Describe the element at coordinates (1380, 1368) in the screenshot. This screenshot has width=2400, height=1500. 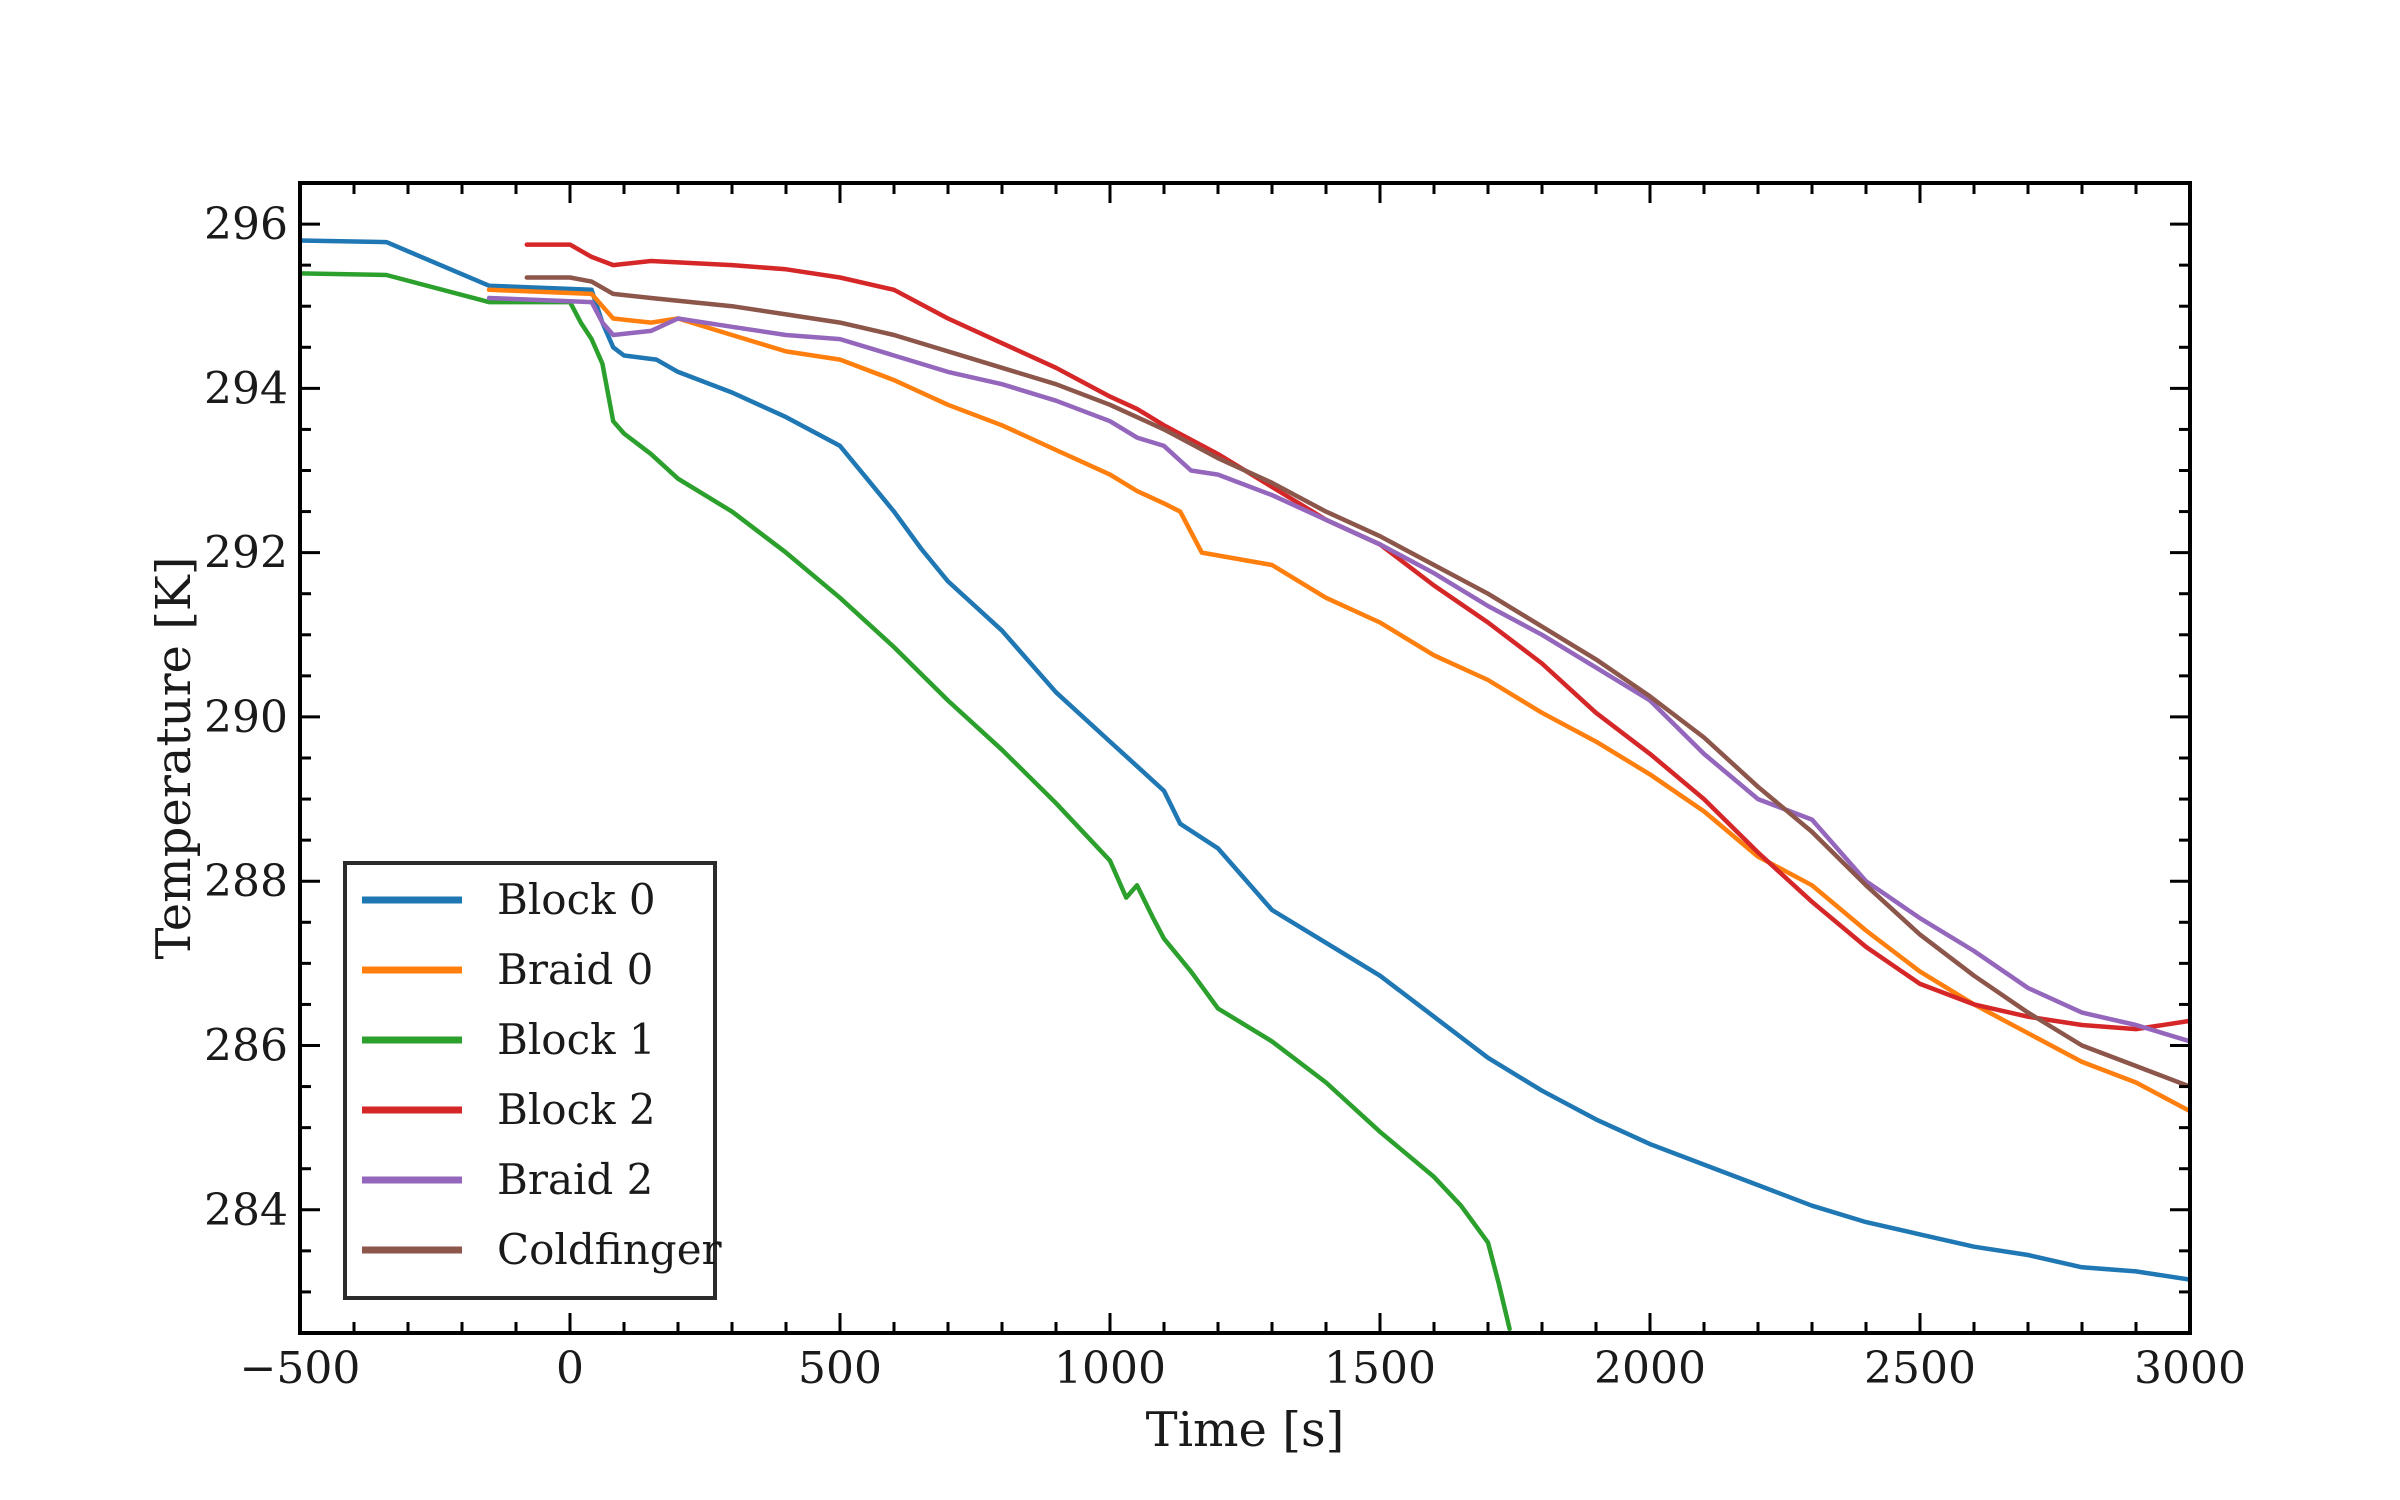
I see `x-tick-label: 1500` at that location.